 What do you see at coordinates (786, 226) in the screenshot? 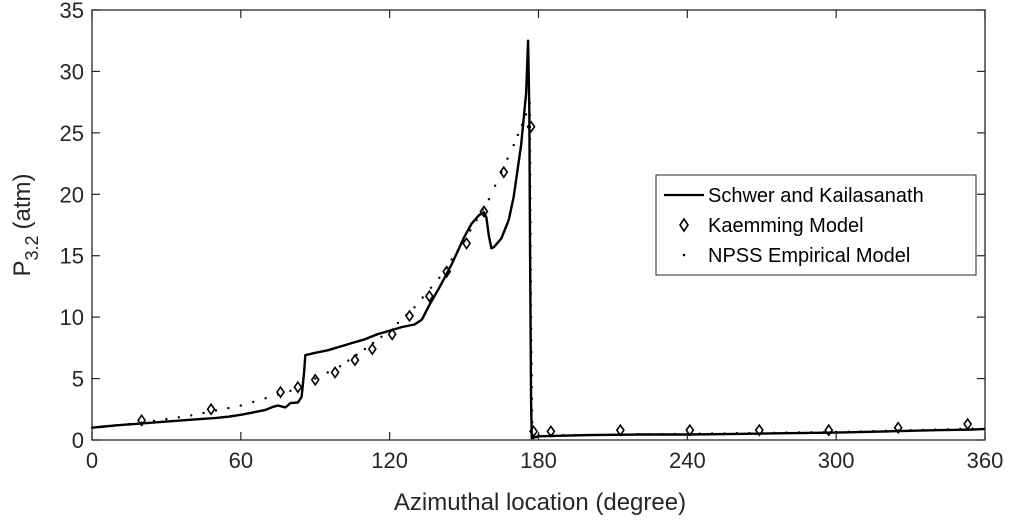
I see `legend-label-kaemming: Kaemming Model` at bounding box center [786, 226].